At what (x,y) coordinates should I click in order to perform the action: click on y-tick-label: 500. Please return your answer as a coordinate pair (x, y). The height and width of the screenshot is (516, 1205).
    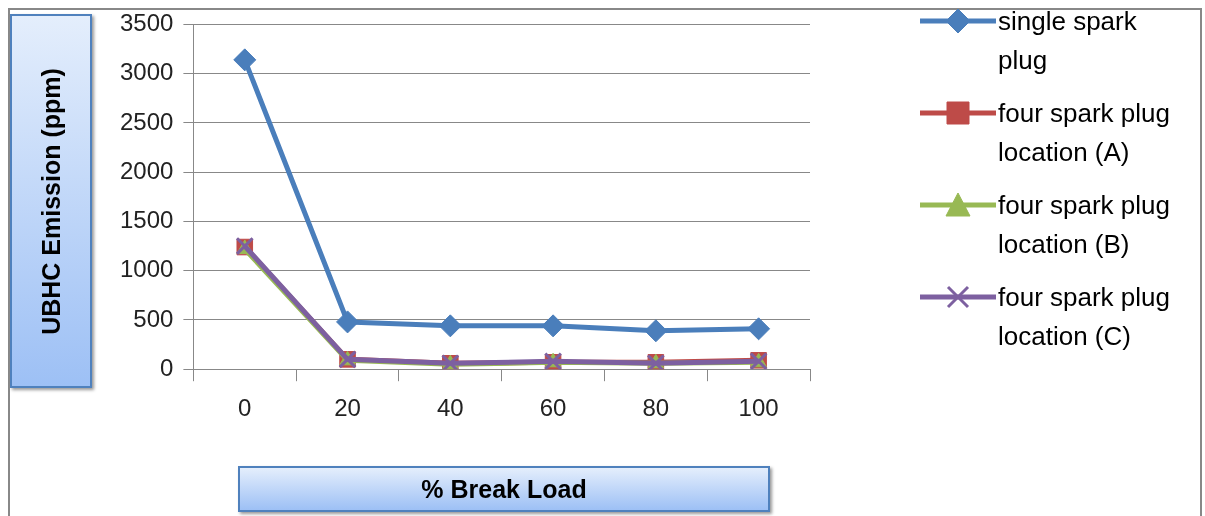
    Looking at the image, I should click on (153, 318).